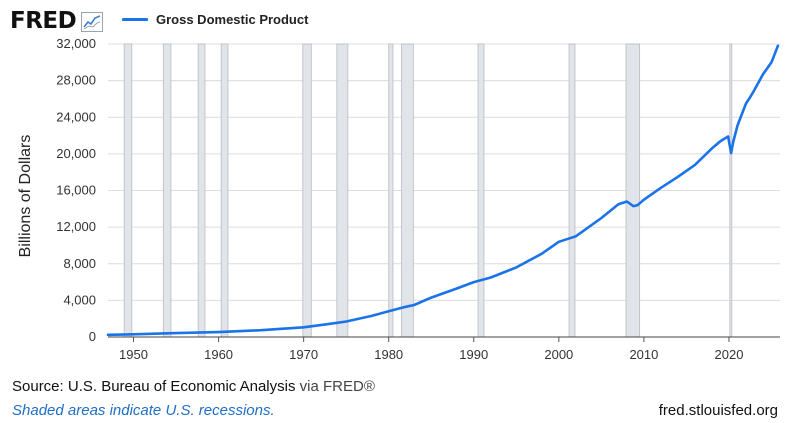 Image resolution: width=800 pixels, height=423 pixels. Describe the element at coordinates (156, 386) in the screenshot. I see `source-prefix: Source: U.S. Bureau of Economic Analysis` at that location.